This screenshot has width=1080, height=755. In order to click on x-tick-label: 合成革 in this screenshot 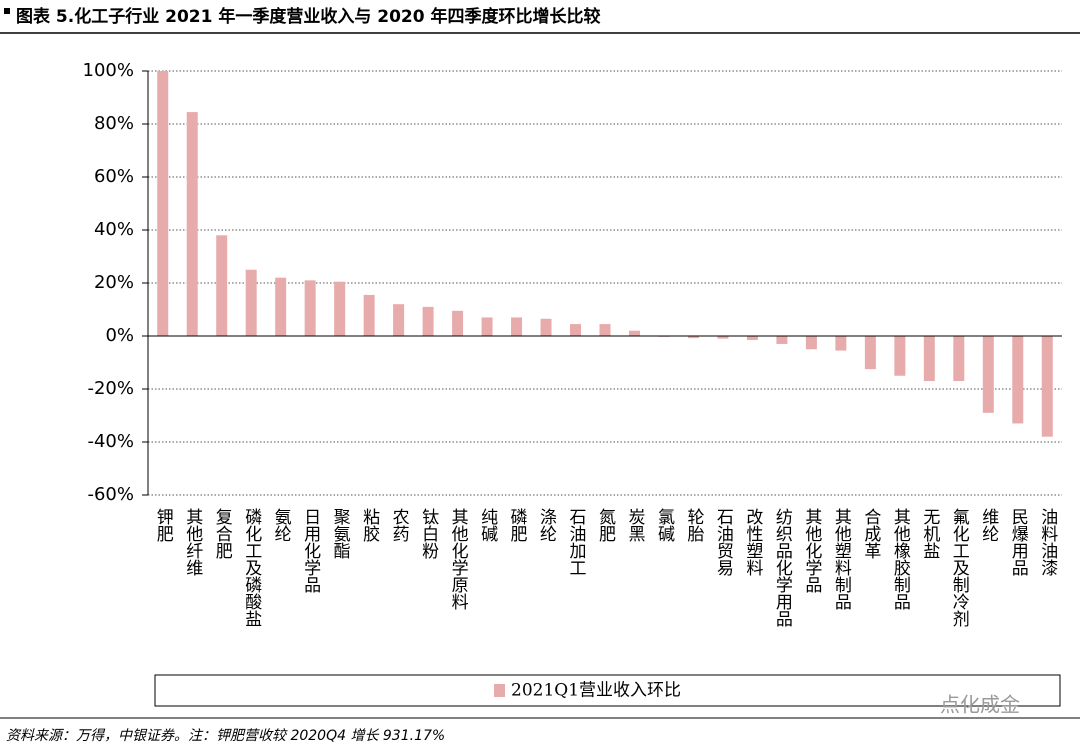, I will do `click(870, 533)`.